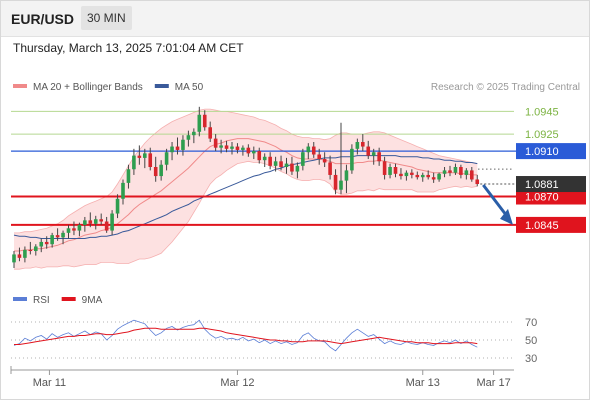 This screenshot has width=590, height=400. I want to click on x-tick-label: Mar 11, so click(49, 383).